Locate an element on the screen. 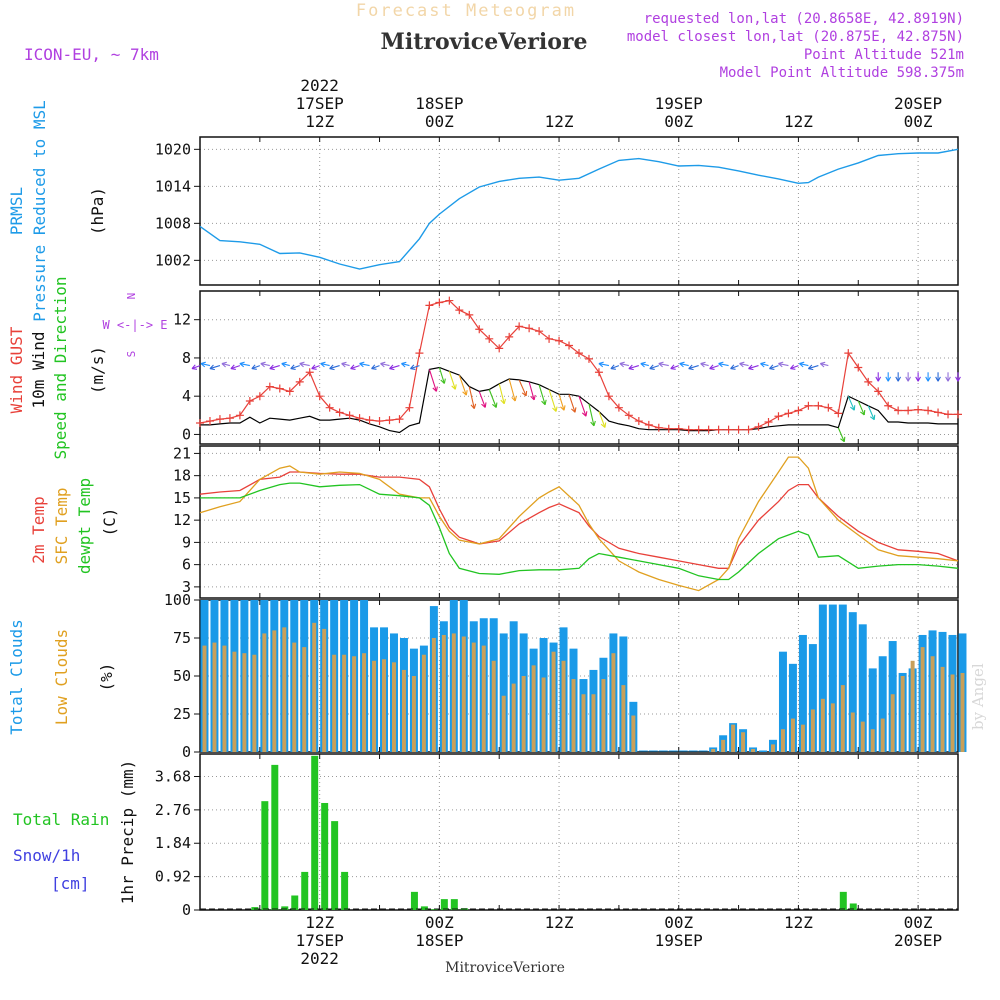  snow-unit: [cm] is located at coordinates (70, 883).